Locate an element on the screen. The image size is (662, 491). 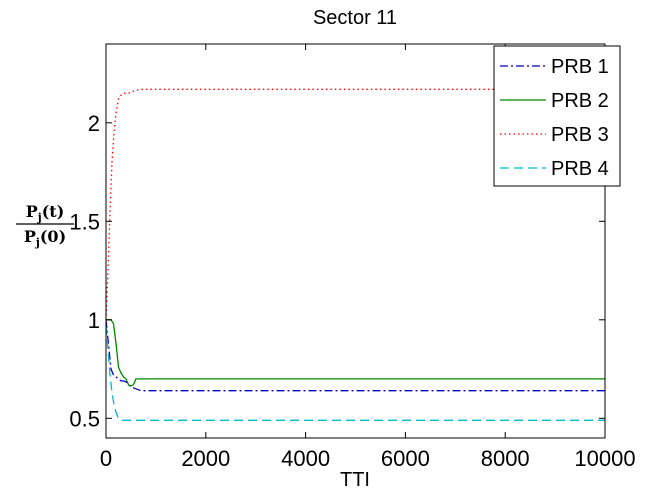
x-tick-label: 4000 is located at coordinates (305, 458).